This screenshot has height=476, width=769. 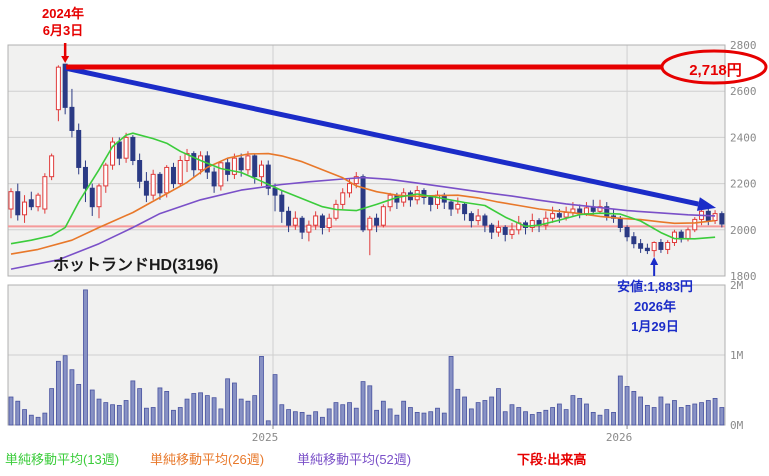 What do you see at coordinates (136, 265) in the screenshot?
I see `chart-title: ホットランドHD(3196)` at bounding box center [136, 265].